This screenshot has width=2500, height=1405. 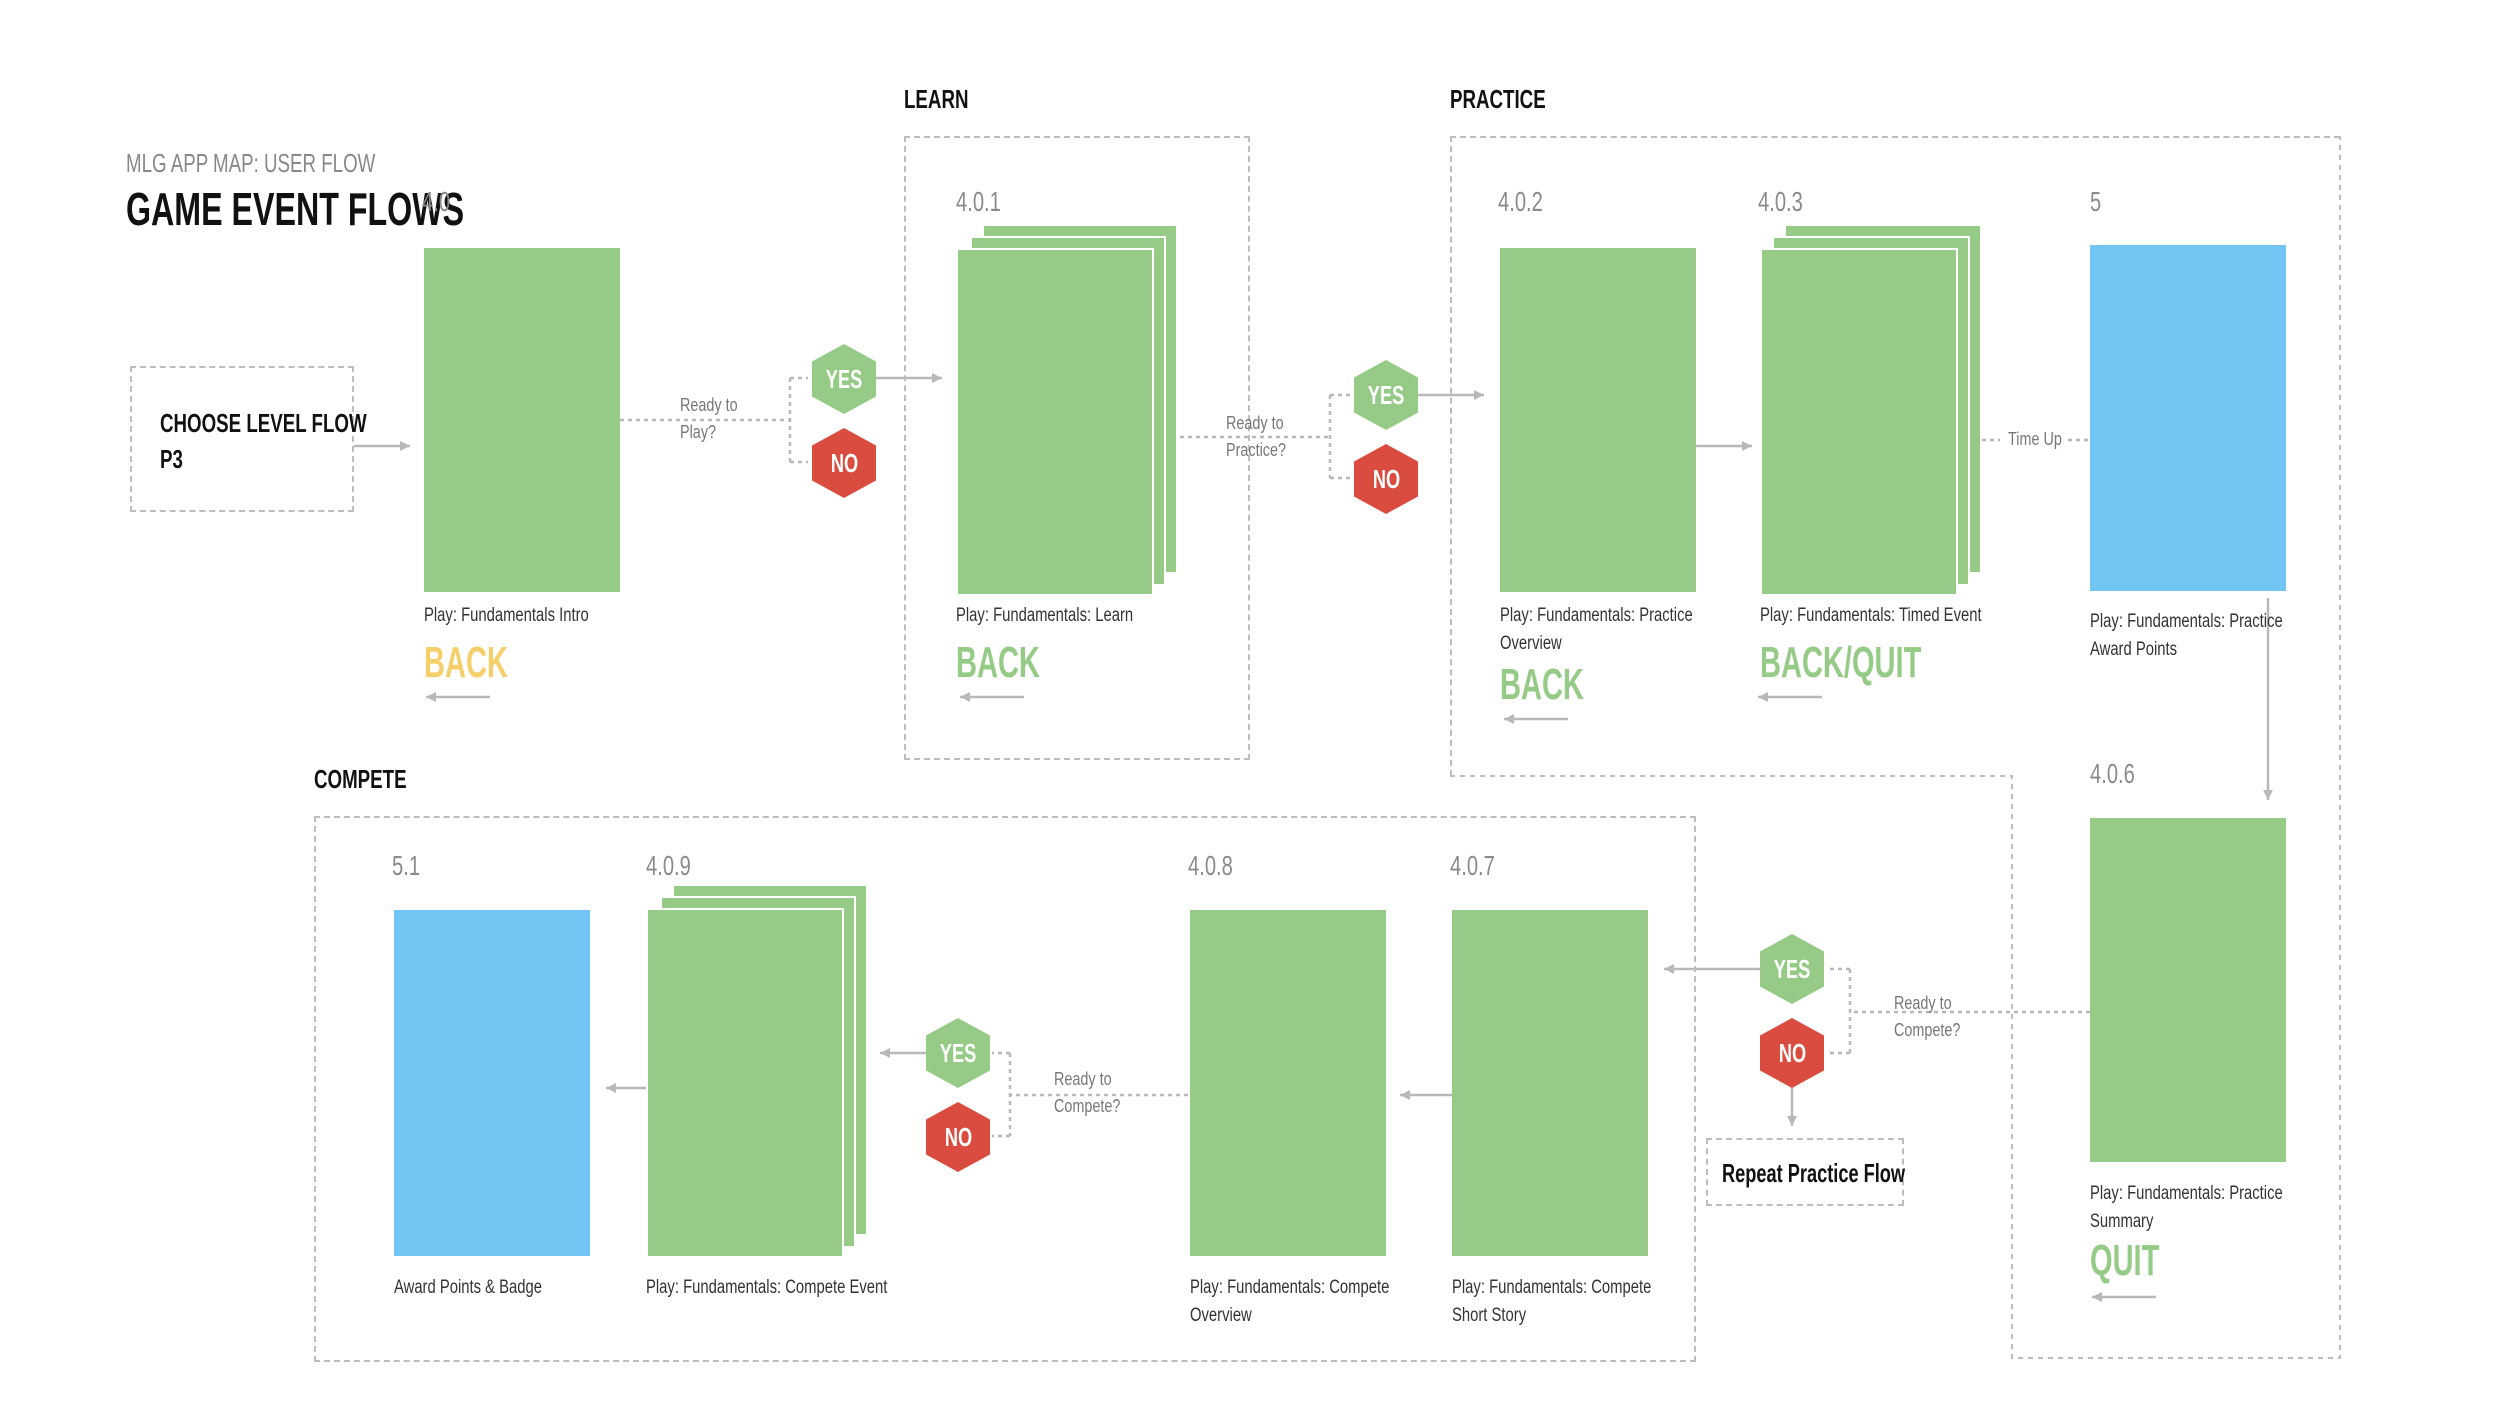 I want to click on screen-practice-overview, so click(x=1598, y=420).